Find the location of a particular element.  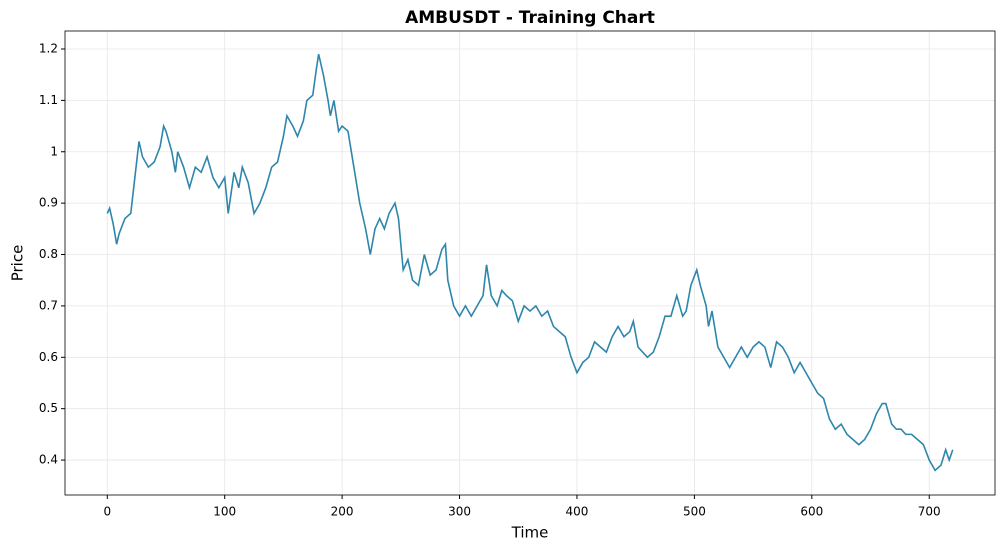

y-tick-label: 0.7 is located at coordinates (48, 305).